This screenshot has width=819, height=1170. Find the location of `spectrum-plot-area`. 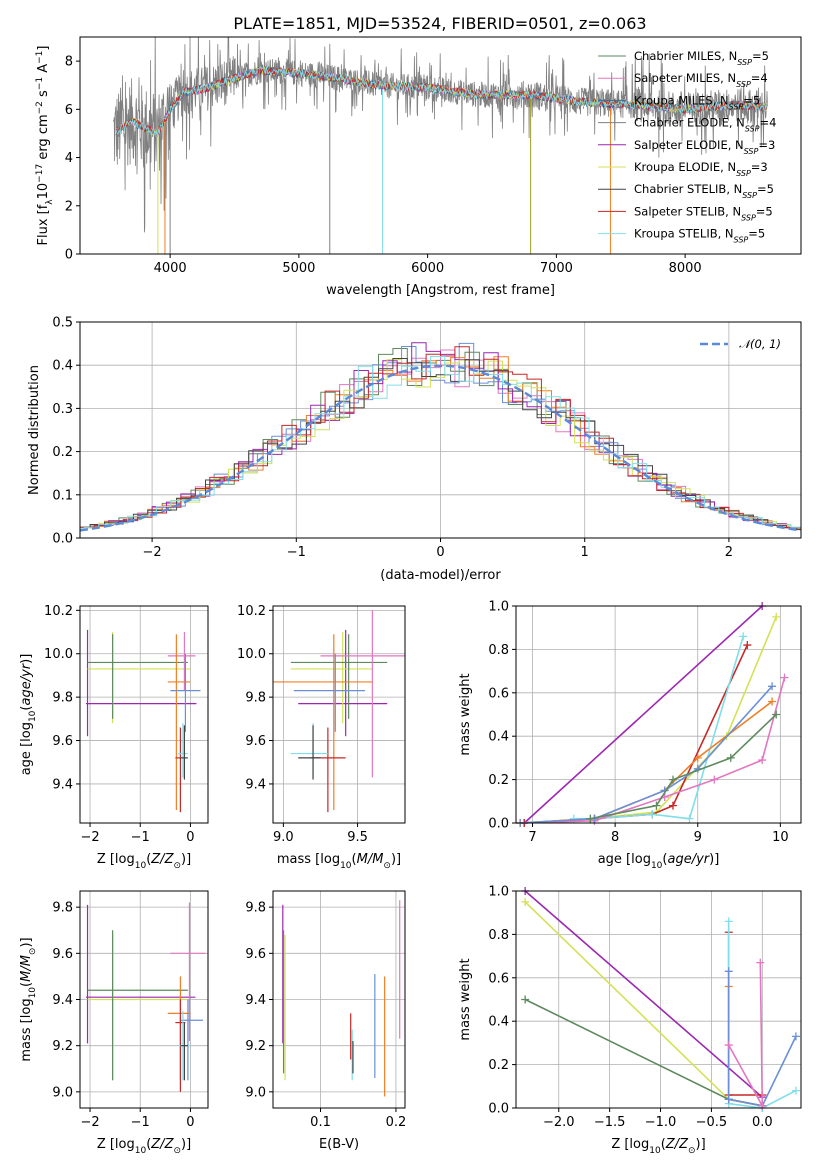

spectrum-plot-area is located at coordinates (440, 145).